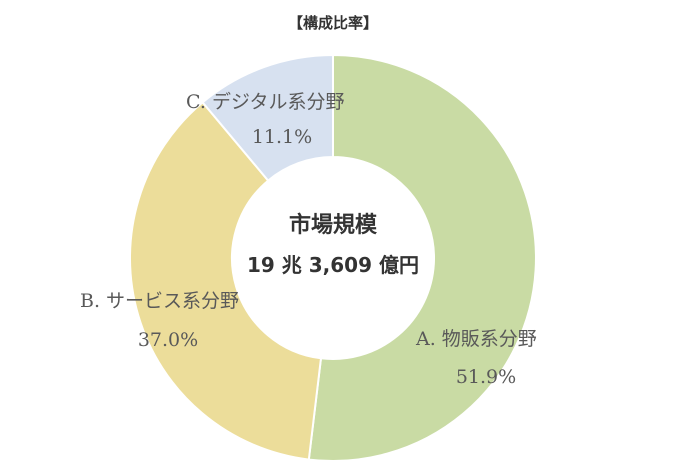 The image size is (691, 475). Describe the element at coordinates (267, 117) in the screenshot. I see `slice-c` at that location.